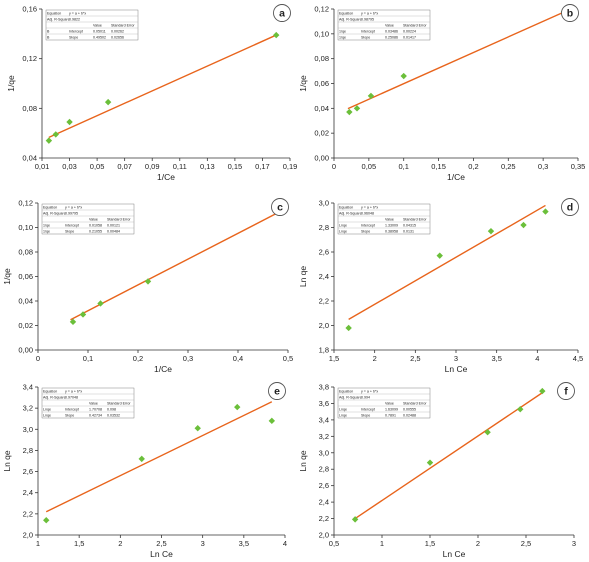 The height and width of the screenshot is (562, 589). What do you see at coordinates (324, 502) in the screenshot?
I see `y-tick-label: 2,4` at bounding box center [324, 502].